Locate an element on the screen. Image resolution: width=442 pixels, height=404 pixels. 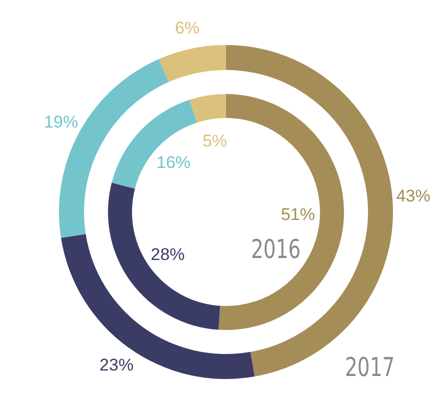
data-label: 19% is located at coordinates (61, 122).